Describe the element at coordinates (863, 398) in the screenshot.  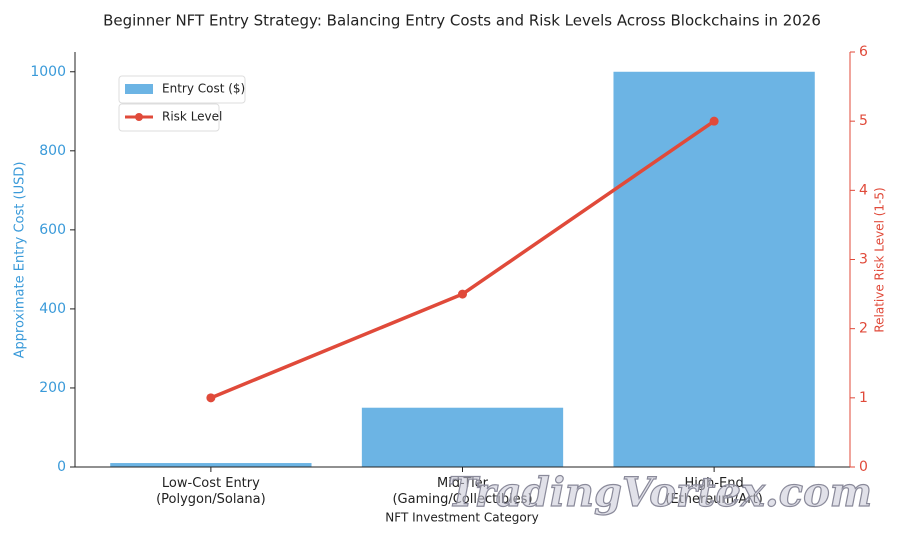
I see `y2-tick-label: 1` at that location.